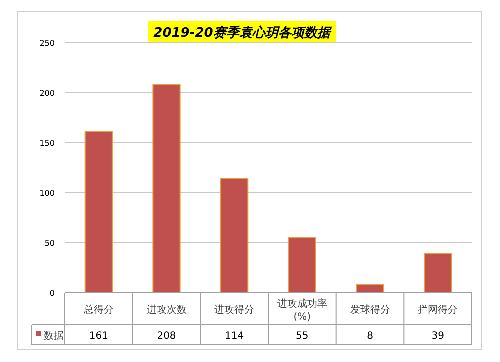  Describe the element at coordinates (47, 43) in the screenshot. I see `y-tick-label: 250` at that location.